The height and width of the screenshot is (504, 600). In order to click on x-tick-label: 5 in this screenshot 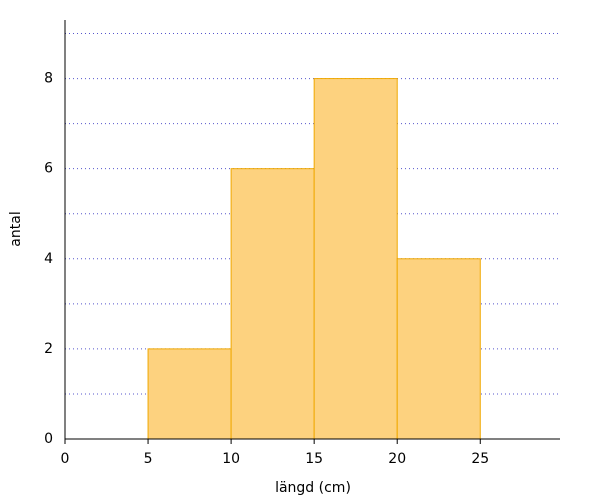, I will do `click(148, 459)`.